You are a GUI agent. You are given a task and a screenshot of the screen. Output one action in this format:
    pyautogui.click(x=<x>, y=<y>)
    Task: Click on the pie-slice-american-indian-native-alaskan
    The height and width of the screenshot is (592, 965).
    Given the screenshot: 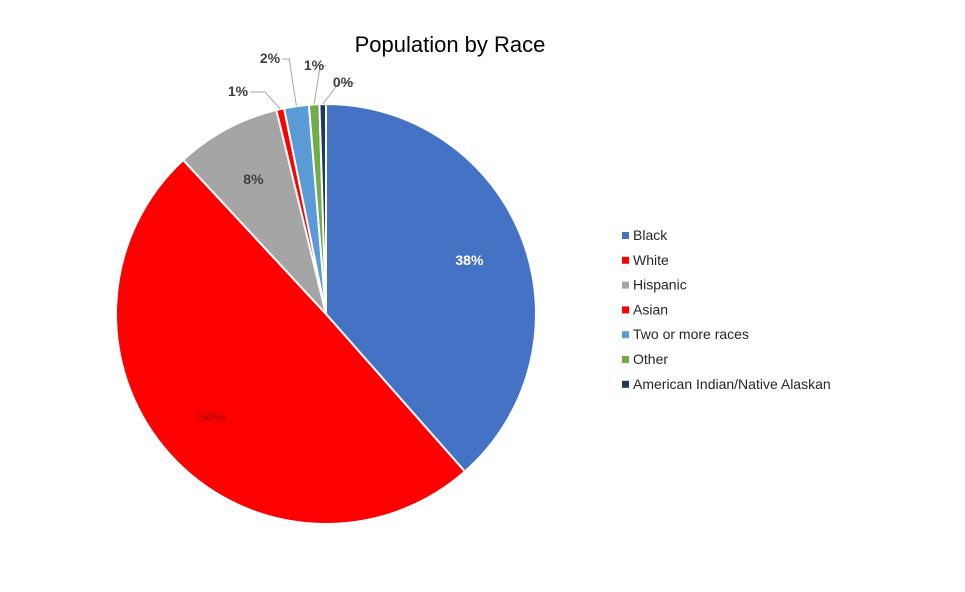 What is the action you would take?
    pyautogui.click(x=322, y=208)
    